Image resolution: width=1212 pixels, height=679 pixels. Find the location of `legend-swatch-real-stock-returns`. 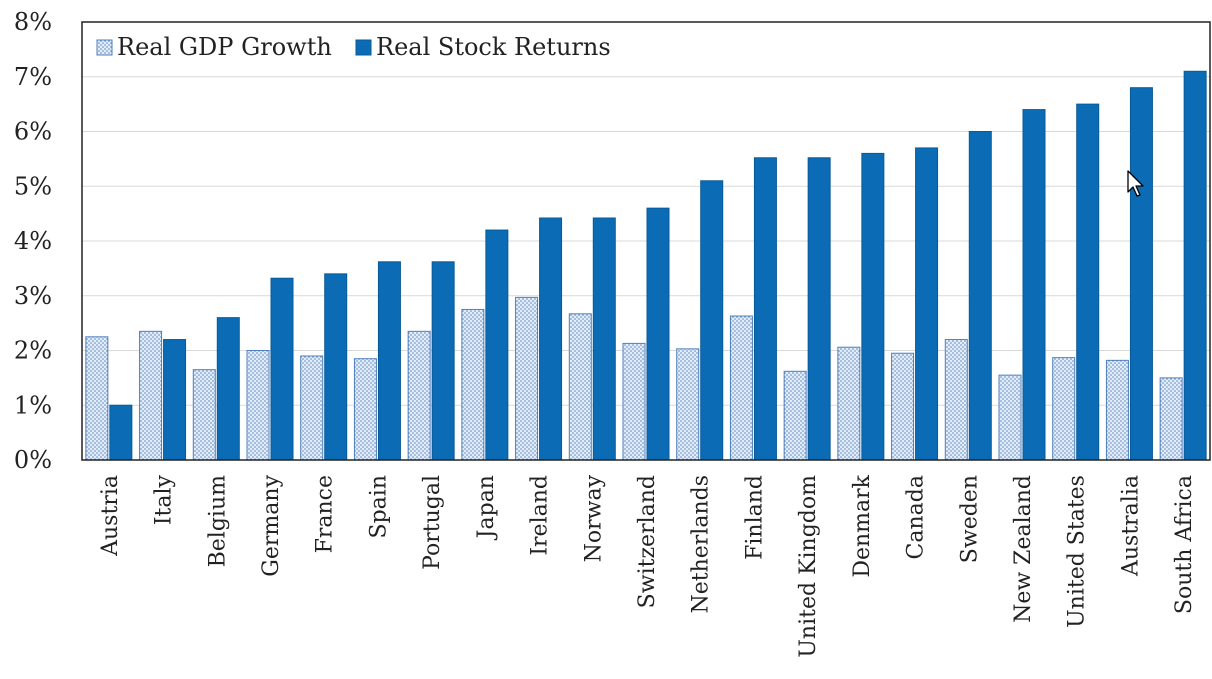

legend-swatch-real-stock-returns is located at coordinates (363, 47).